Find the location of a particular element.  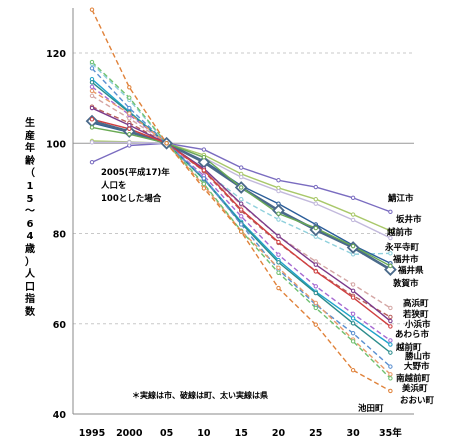

y-axis-label-char: 齢 is located at coordinates (30, 161).